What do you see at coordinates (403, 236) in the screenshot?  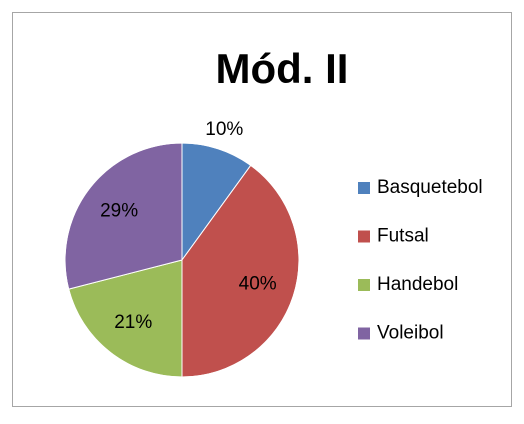 I see `legend-label: Futsal` at bounding box center [403, 236].